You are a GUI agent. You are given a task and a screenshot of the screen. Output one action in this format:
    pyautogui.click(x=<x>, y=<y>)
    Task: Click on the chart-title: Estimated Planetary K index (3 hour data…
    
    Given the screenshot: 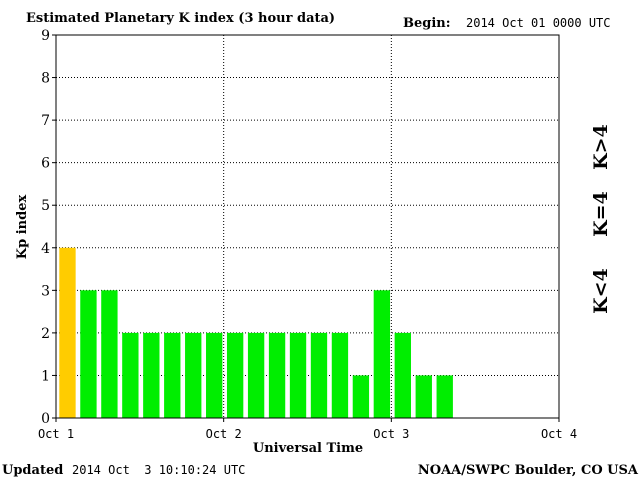 What is the action you would take?
    pyautogui.click(x=180, y=18)
    